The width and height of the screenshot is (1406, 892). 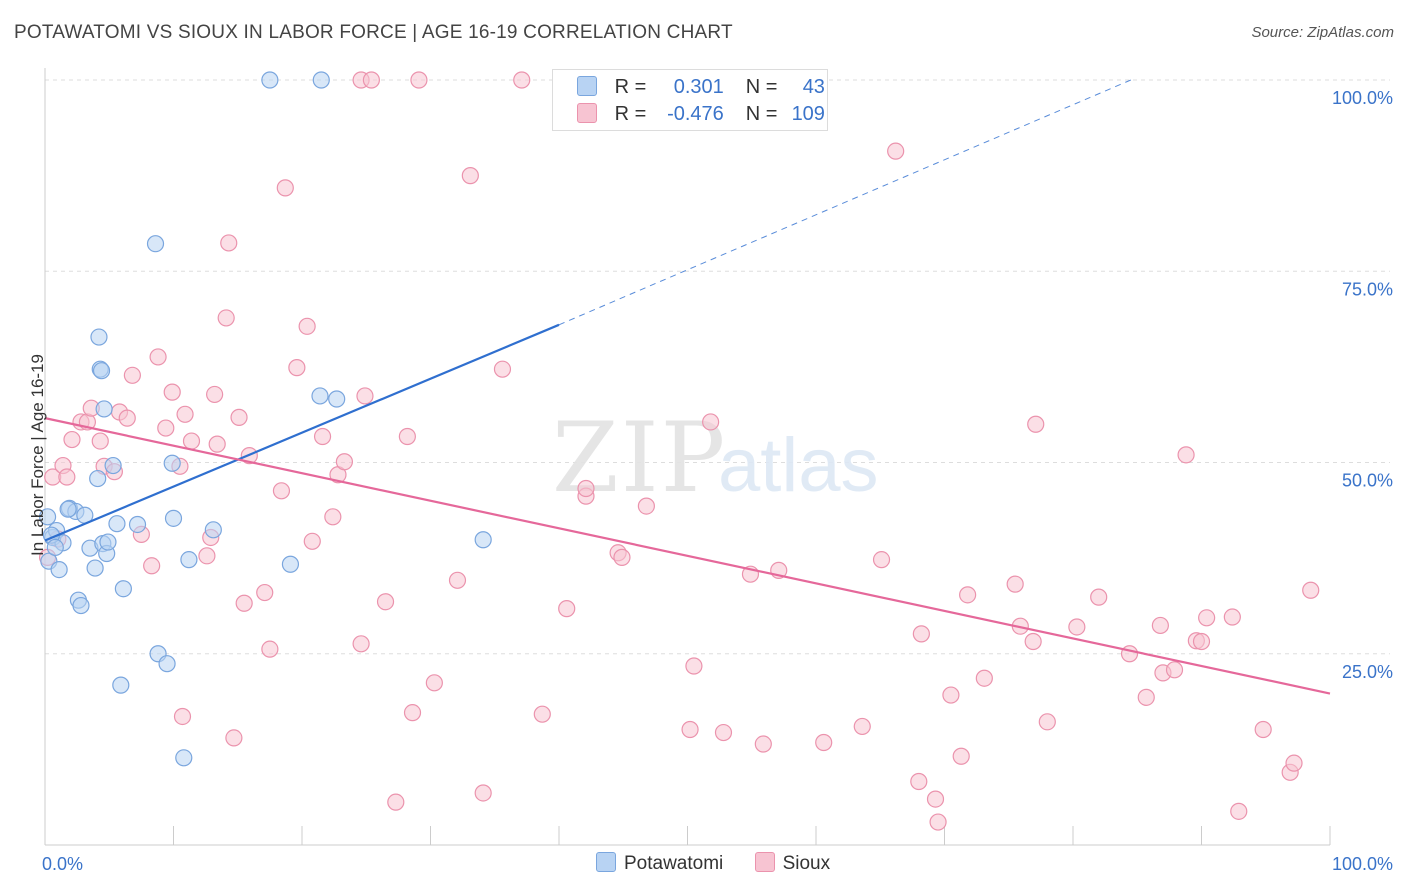 I want to click on legend-item-sioux: Sioux, so click(x=792, y=863).